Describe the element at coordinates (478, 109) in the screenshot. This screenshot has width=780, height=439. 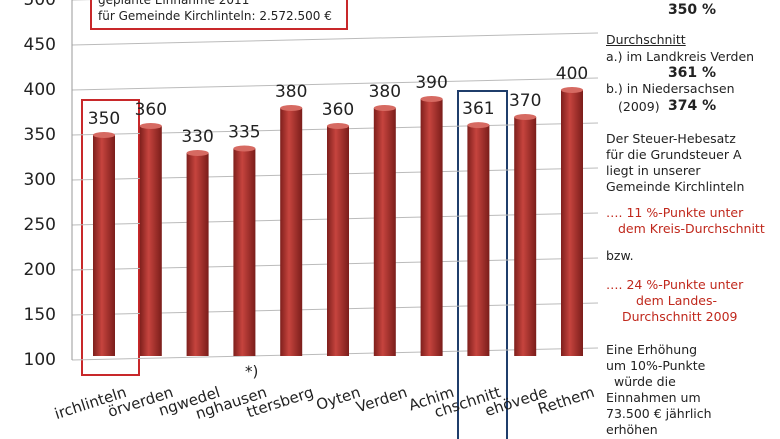
I see `value-label: 361` at that location.